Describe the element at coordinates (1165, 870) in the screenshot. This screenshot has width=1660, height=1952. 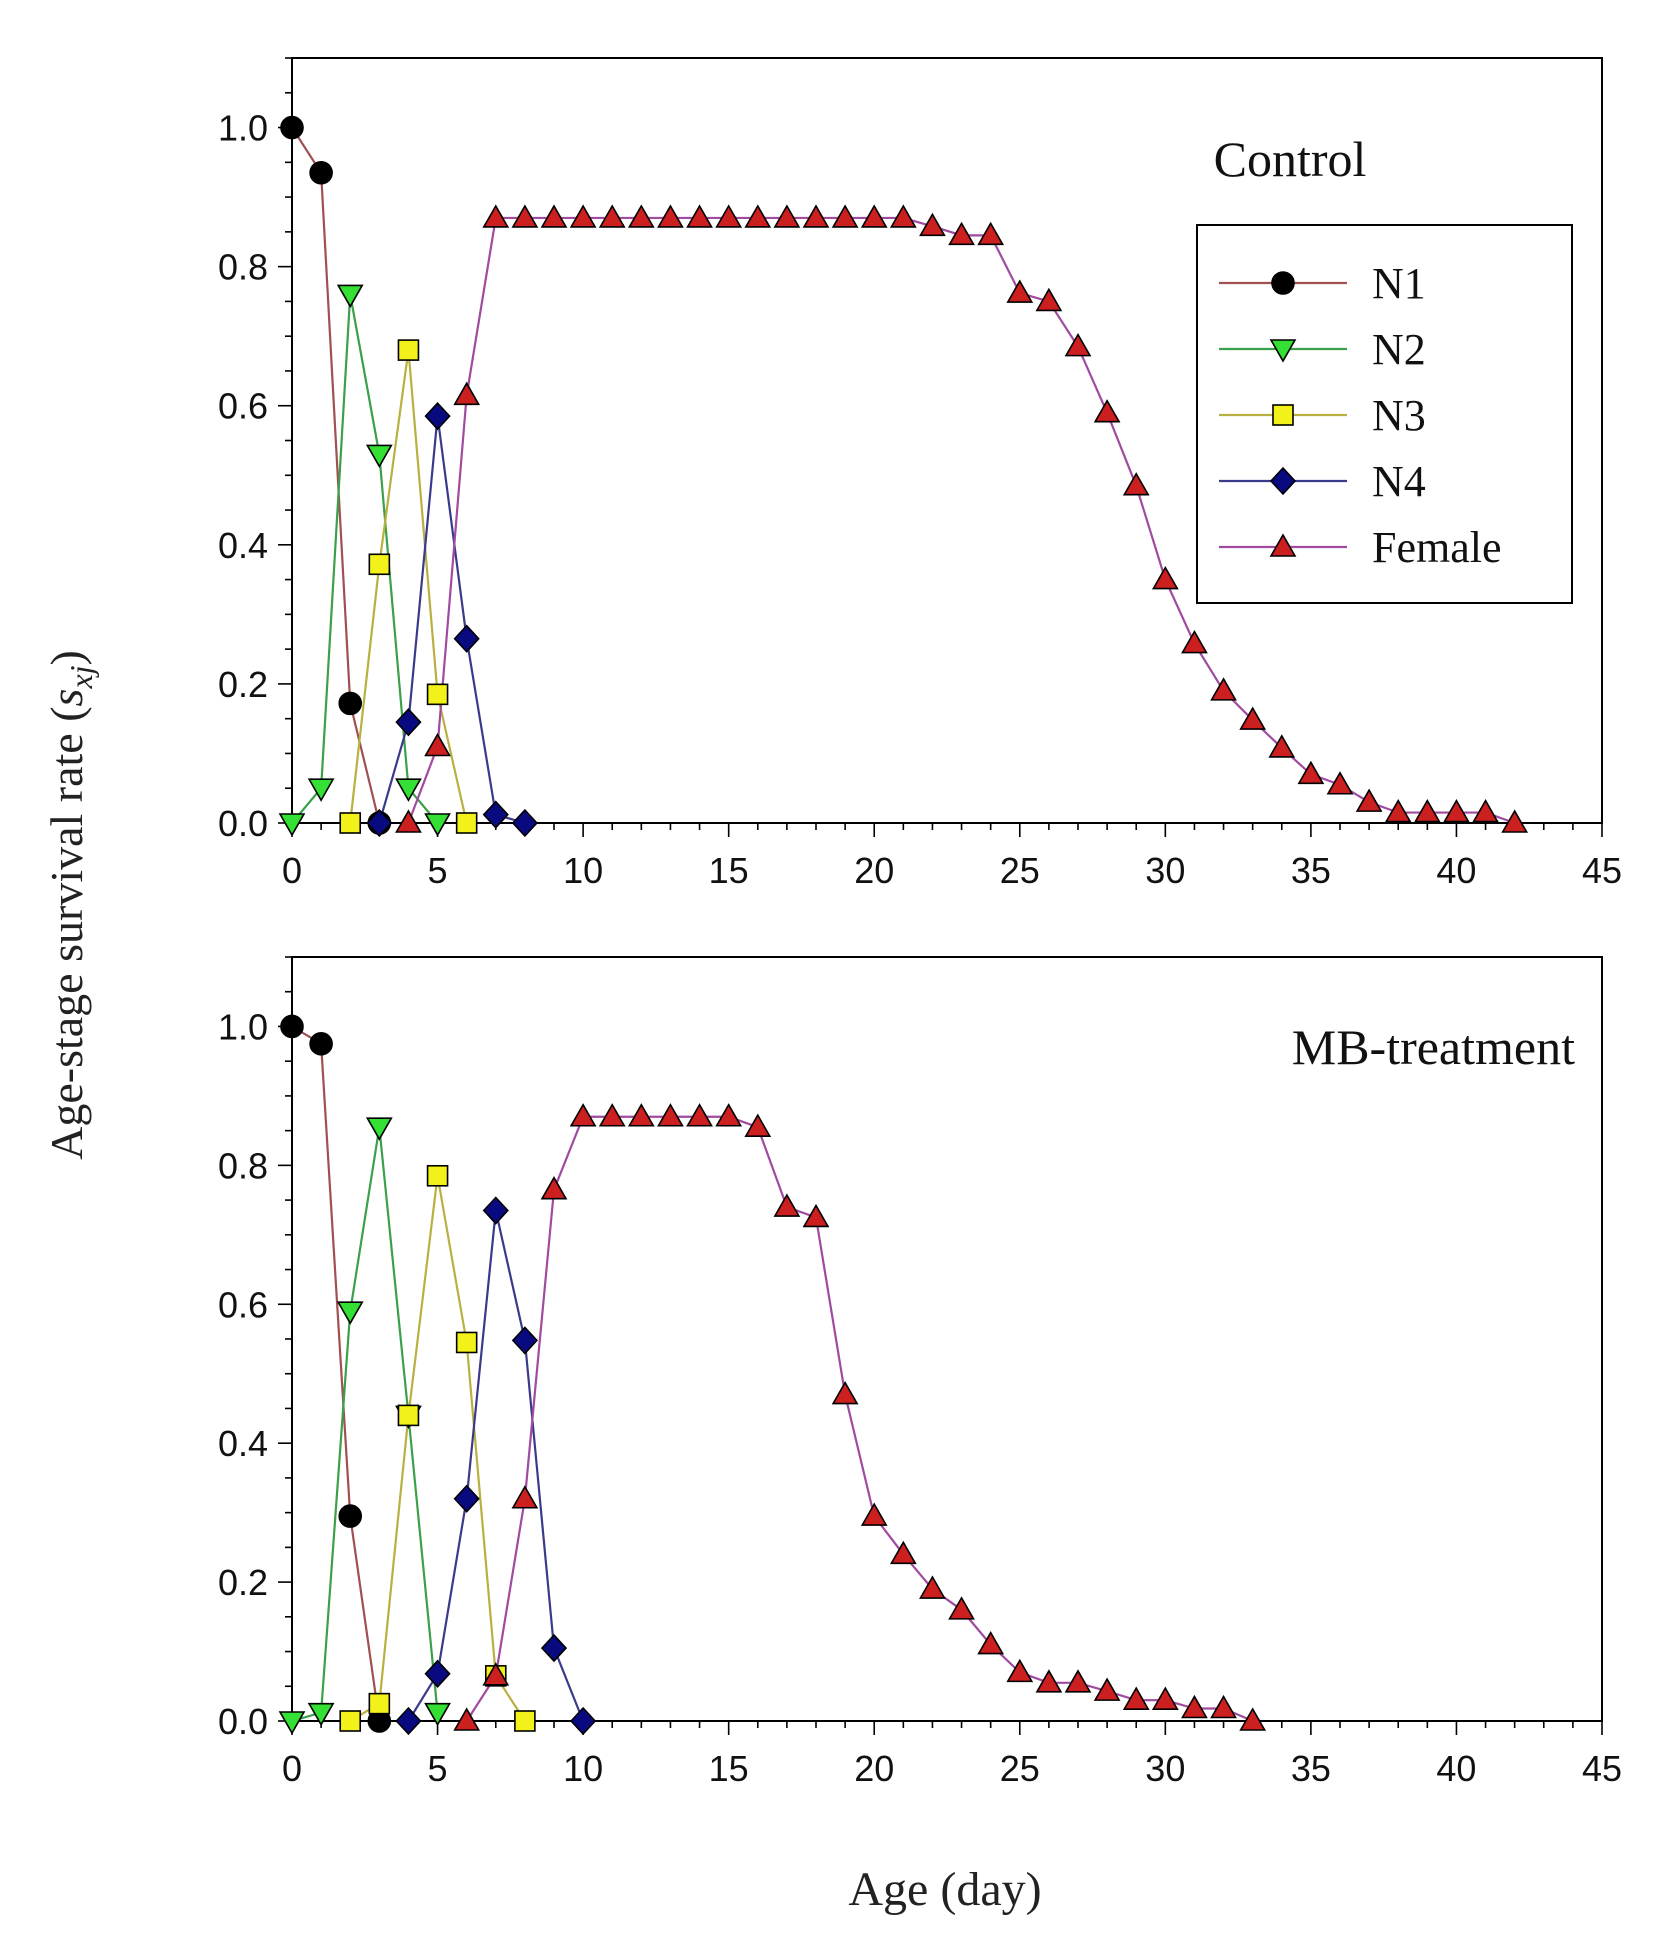
I see `x-tick-label: 30` at that location.